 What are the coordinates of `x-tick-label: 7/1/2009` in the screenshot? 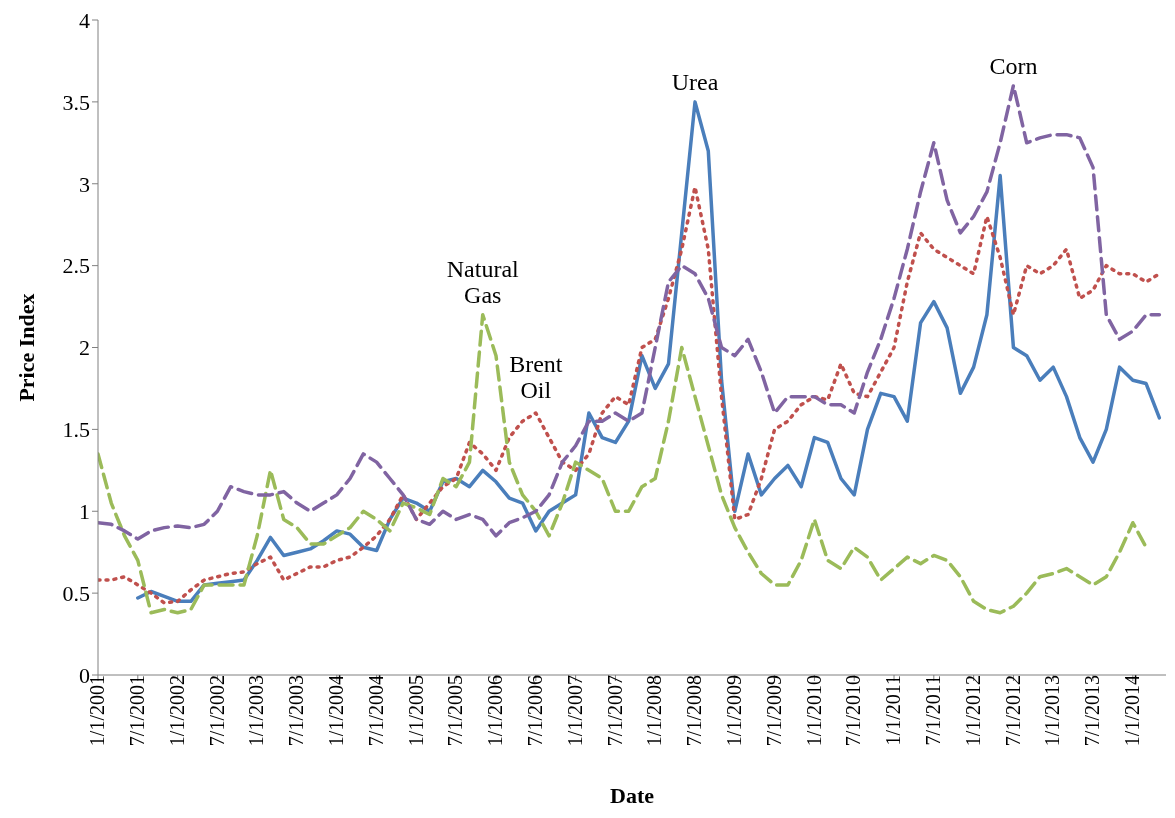 It's located at (773, 711).